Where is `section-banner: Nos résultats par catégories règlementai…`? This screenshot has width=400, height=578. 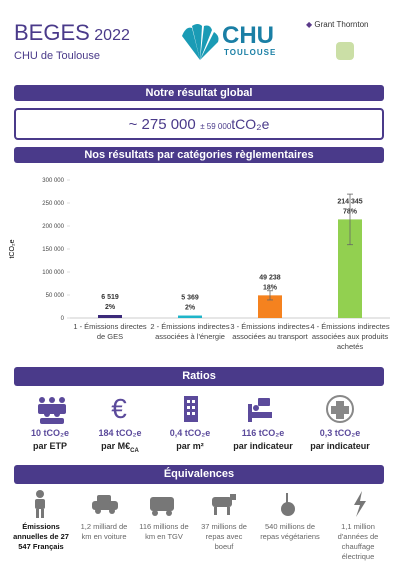
section-banner: Nos résultats par catégories règlementai… is located at coordinates (199, 155).